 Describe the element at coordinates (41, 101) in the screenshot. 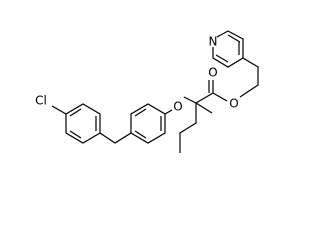

I see `atom-label: Cl` at that location.